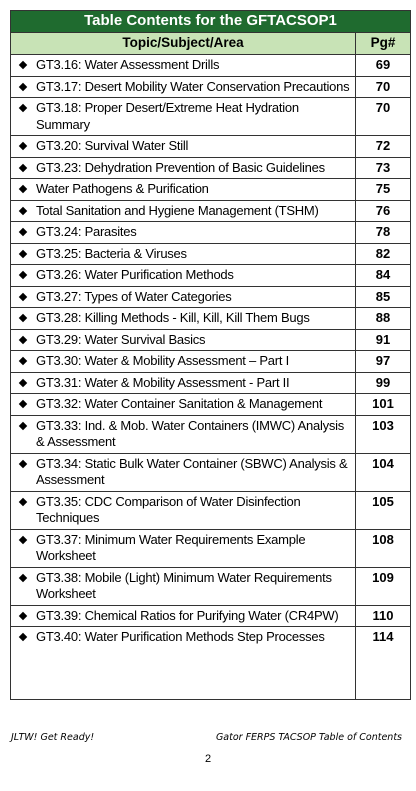 The height and width of the screenshot is (791, 416). I want to click on topic-cell: GT3.27: Types of Water Categories, so click(183, 296).